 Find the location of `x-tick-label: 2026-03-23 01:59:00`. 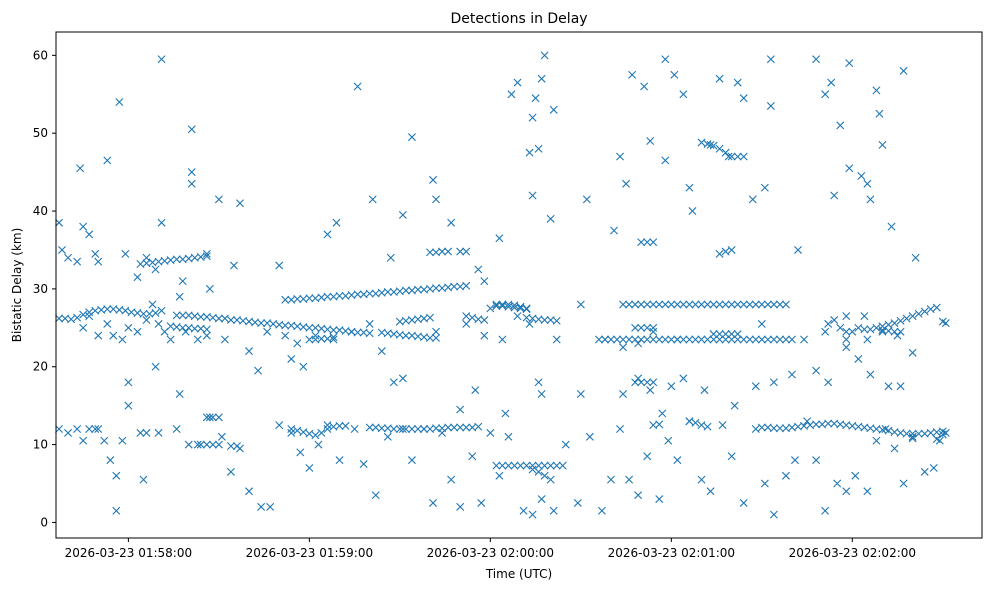

x-tick-label: 2026-03-23 01:59:00 is located at coordinates (309, 553).